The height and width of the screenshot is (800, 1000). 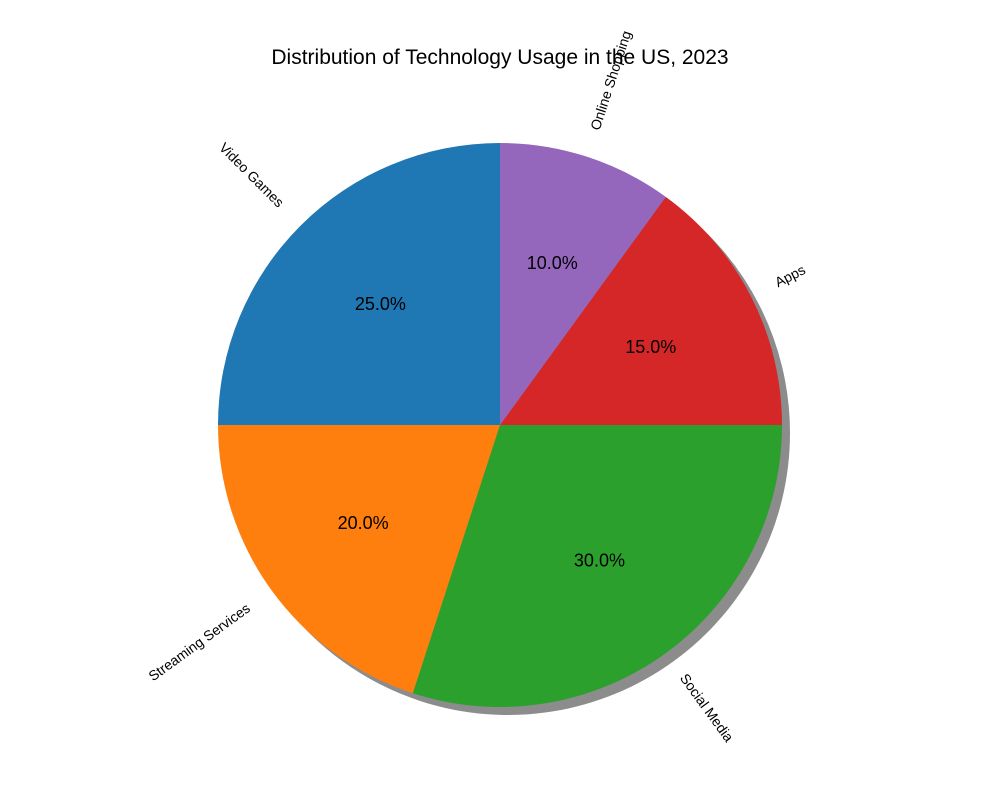 I want to click on percent-label-apps: 15.0%, so click(x=650, y=347).